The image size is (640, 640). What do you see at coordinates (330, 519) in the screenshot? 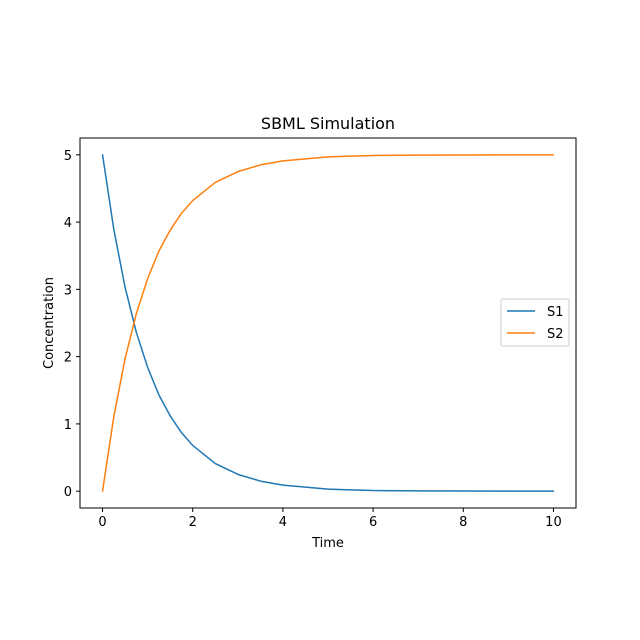
I see `x-axis: 0 2 4 6 8 10` at bounding box center [330, 519].